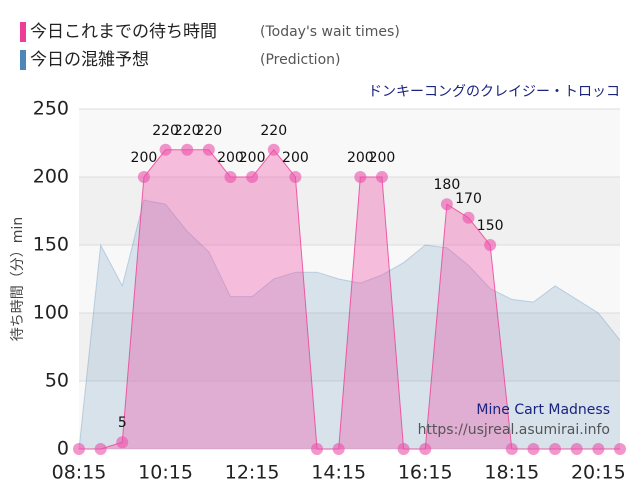  I want to click on legend-label: 今日これまでの待ち時間, so click(123, 32).